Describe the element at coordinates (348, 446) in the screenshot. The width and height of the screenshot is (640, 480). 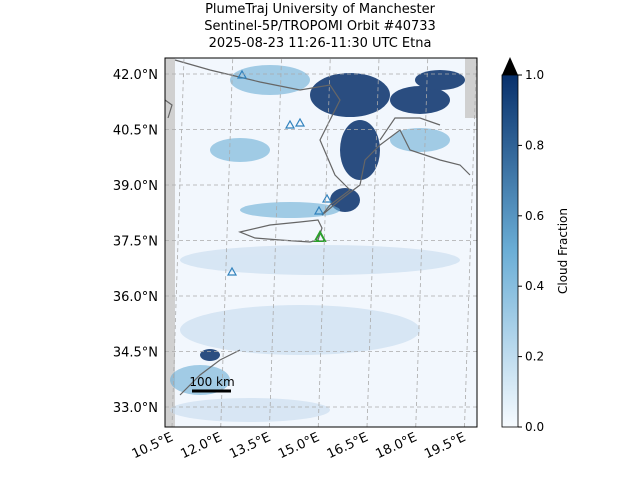
I see `lon-label: 16.5°E` at that location.